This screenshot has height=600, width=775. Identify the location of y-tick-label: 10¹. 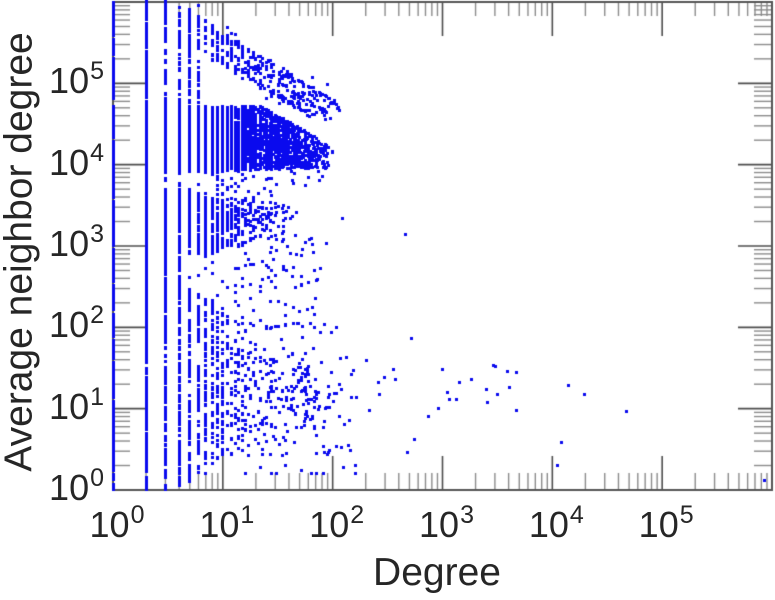
(76, 404).